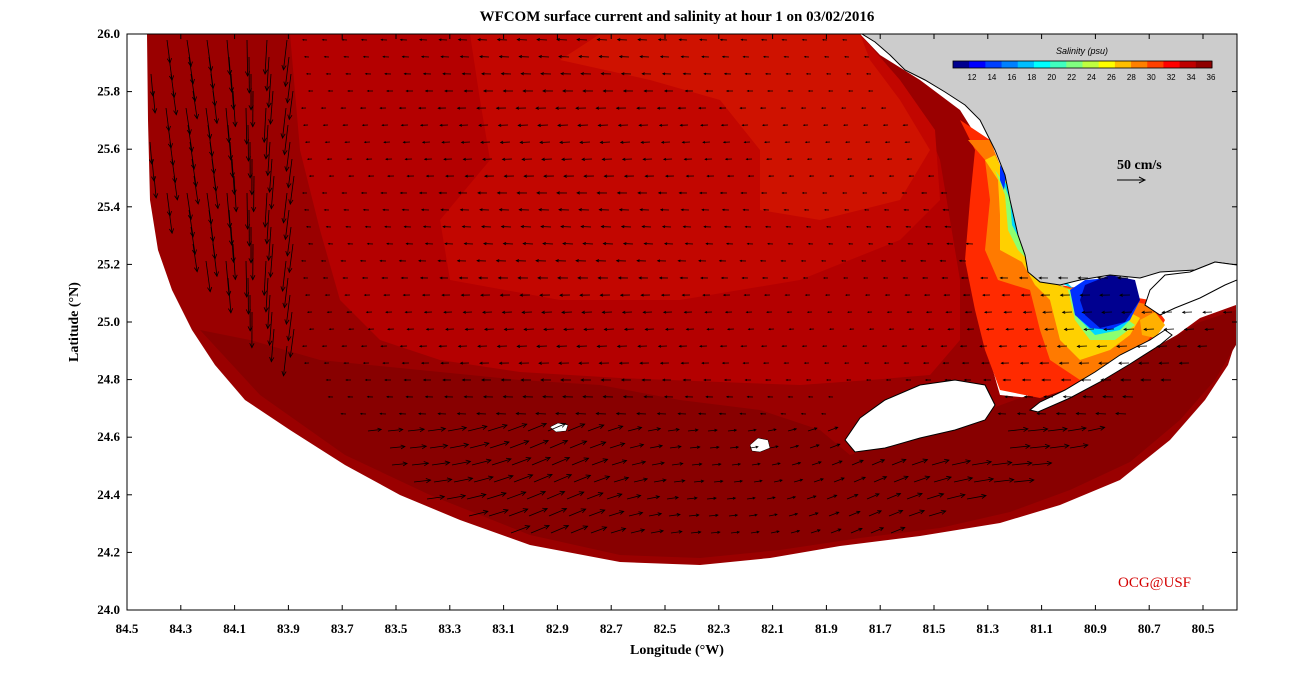 Image resolution: width=1289 pixels, height=677 pixels. What do you see at coordinates (108, 609) in the screenshot?
I see `y-tick-label: 24.0` at bounding box center [108, 609].